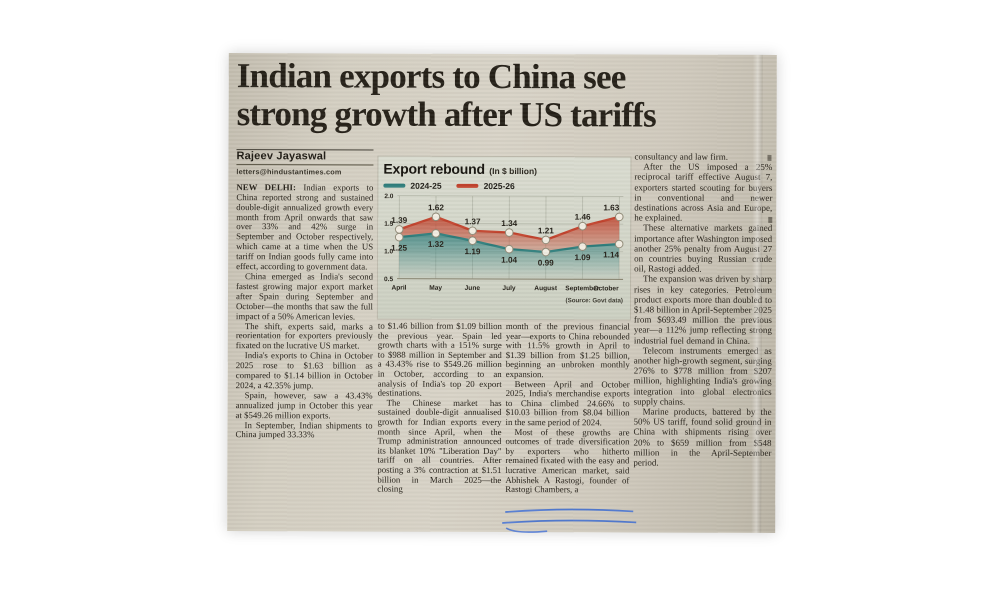 The image size is (1004, 591). What do you see at coordinates (509, 223) in the screenshot?
I see `svg-text: 1.34` at bounding box center [509, 223].